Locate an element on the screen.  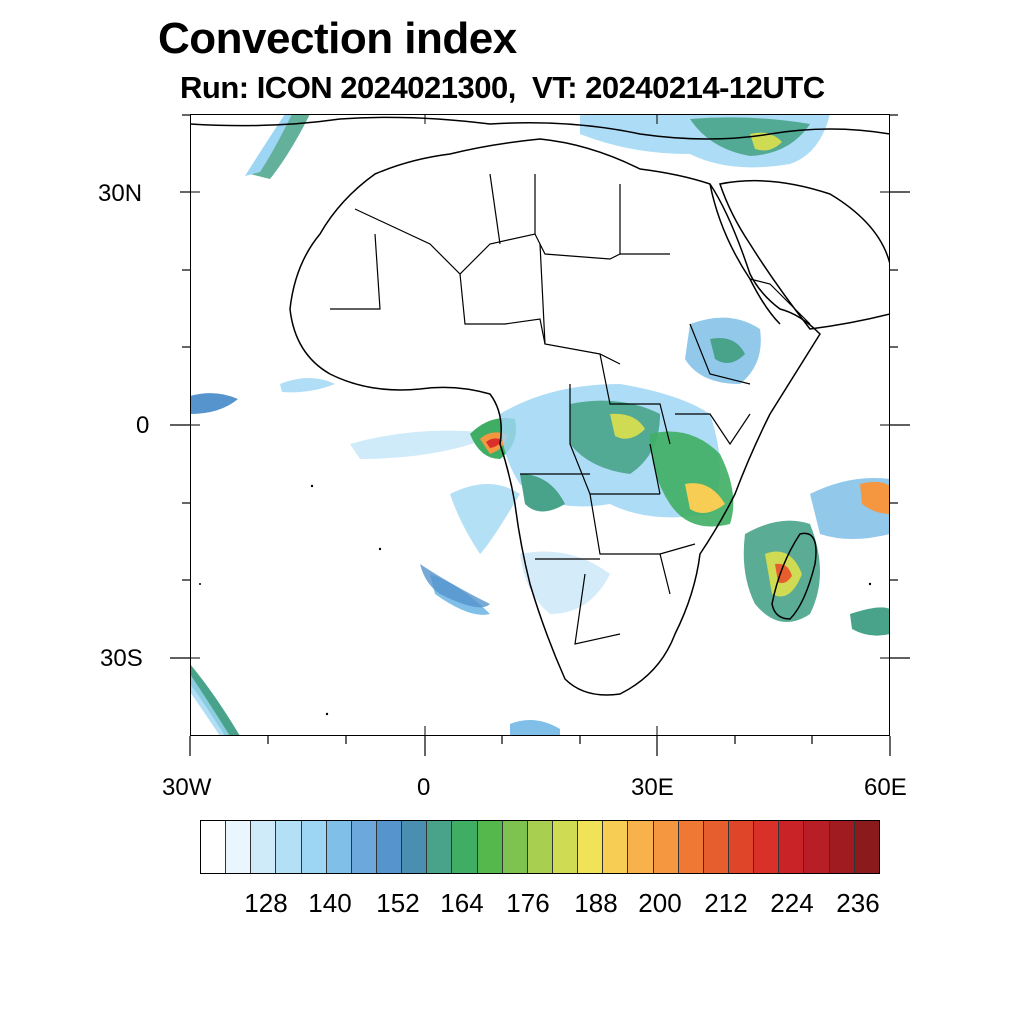
lon-label-30e: 30E is located at coordinates (652, 787).